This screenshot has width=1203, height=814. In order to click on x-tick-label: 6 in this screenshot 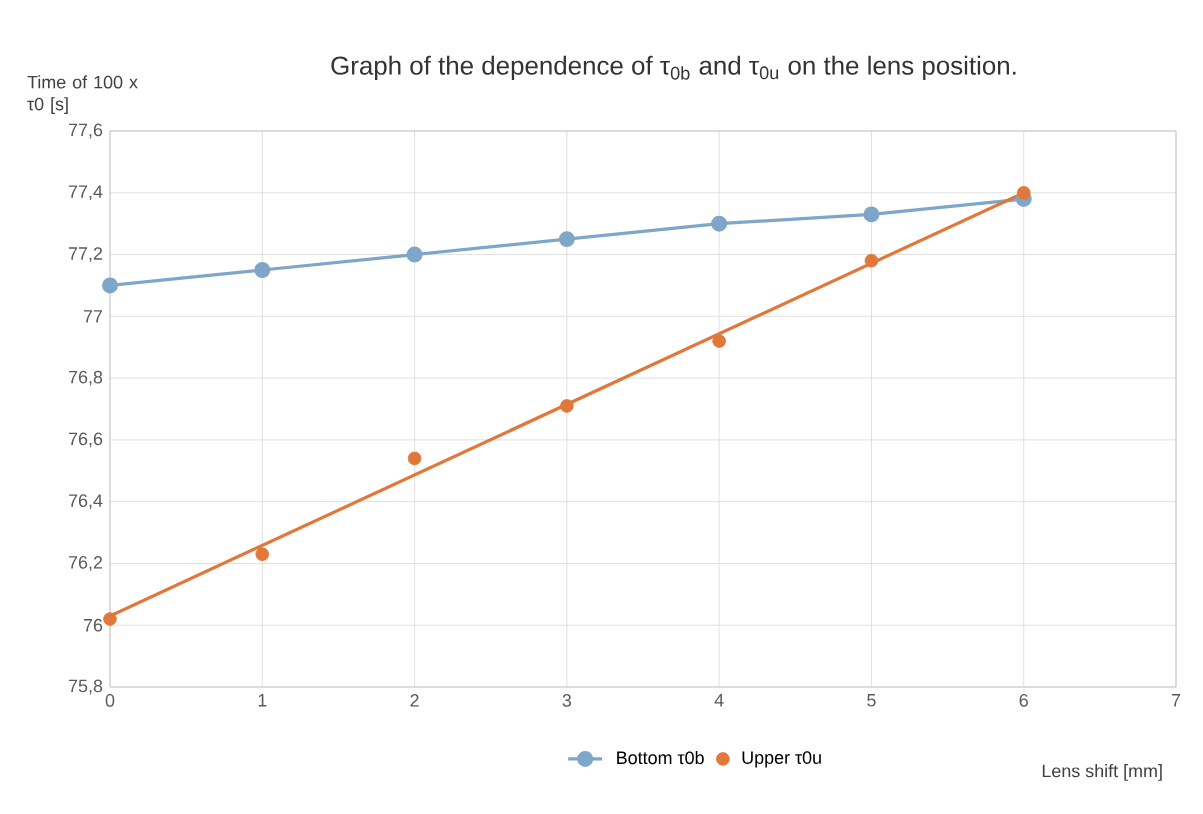, I will do `click(1023, 700)`.